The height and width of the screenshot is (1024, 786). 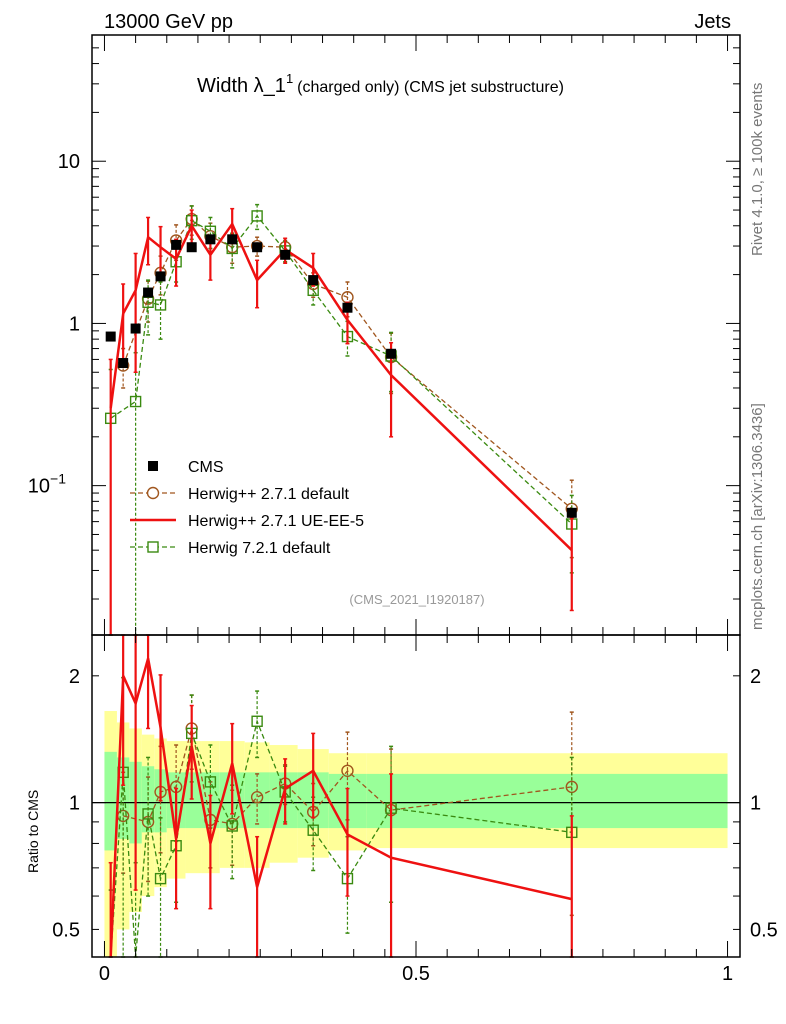 What do you see at coordinates (755, 804) in the screenshot?
I see `y-tick-label-right: 1` at bounding box center [755, 804].